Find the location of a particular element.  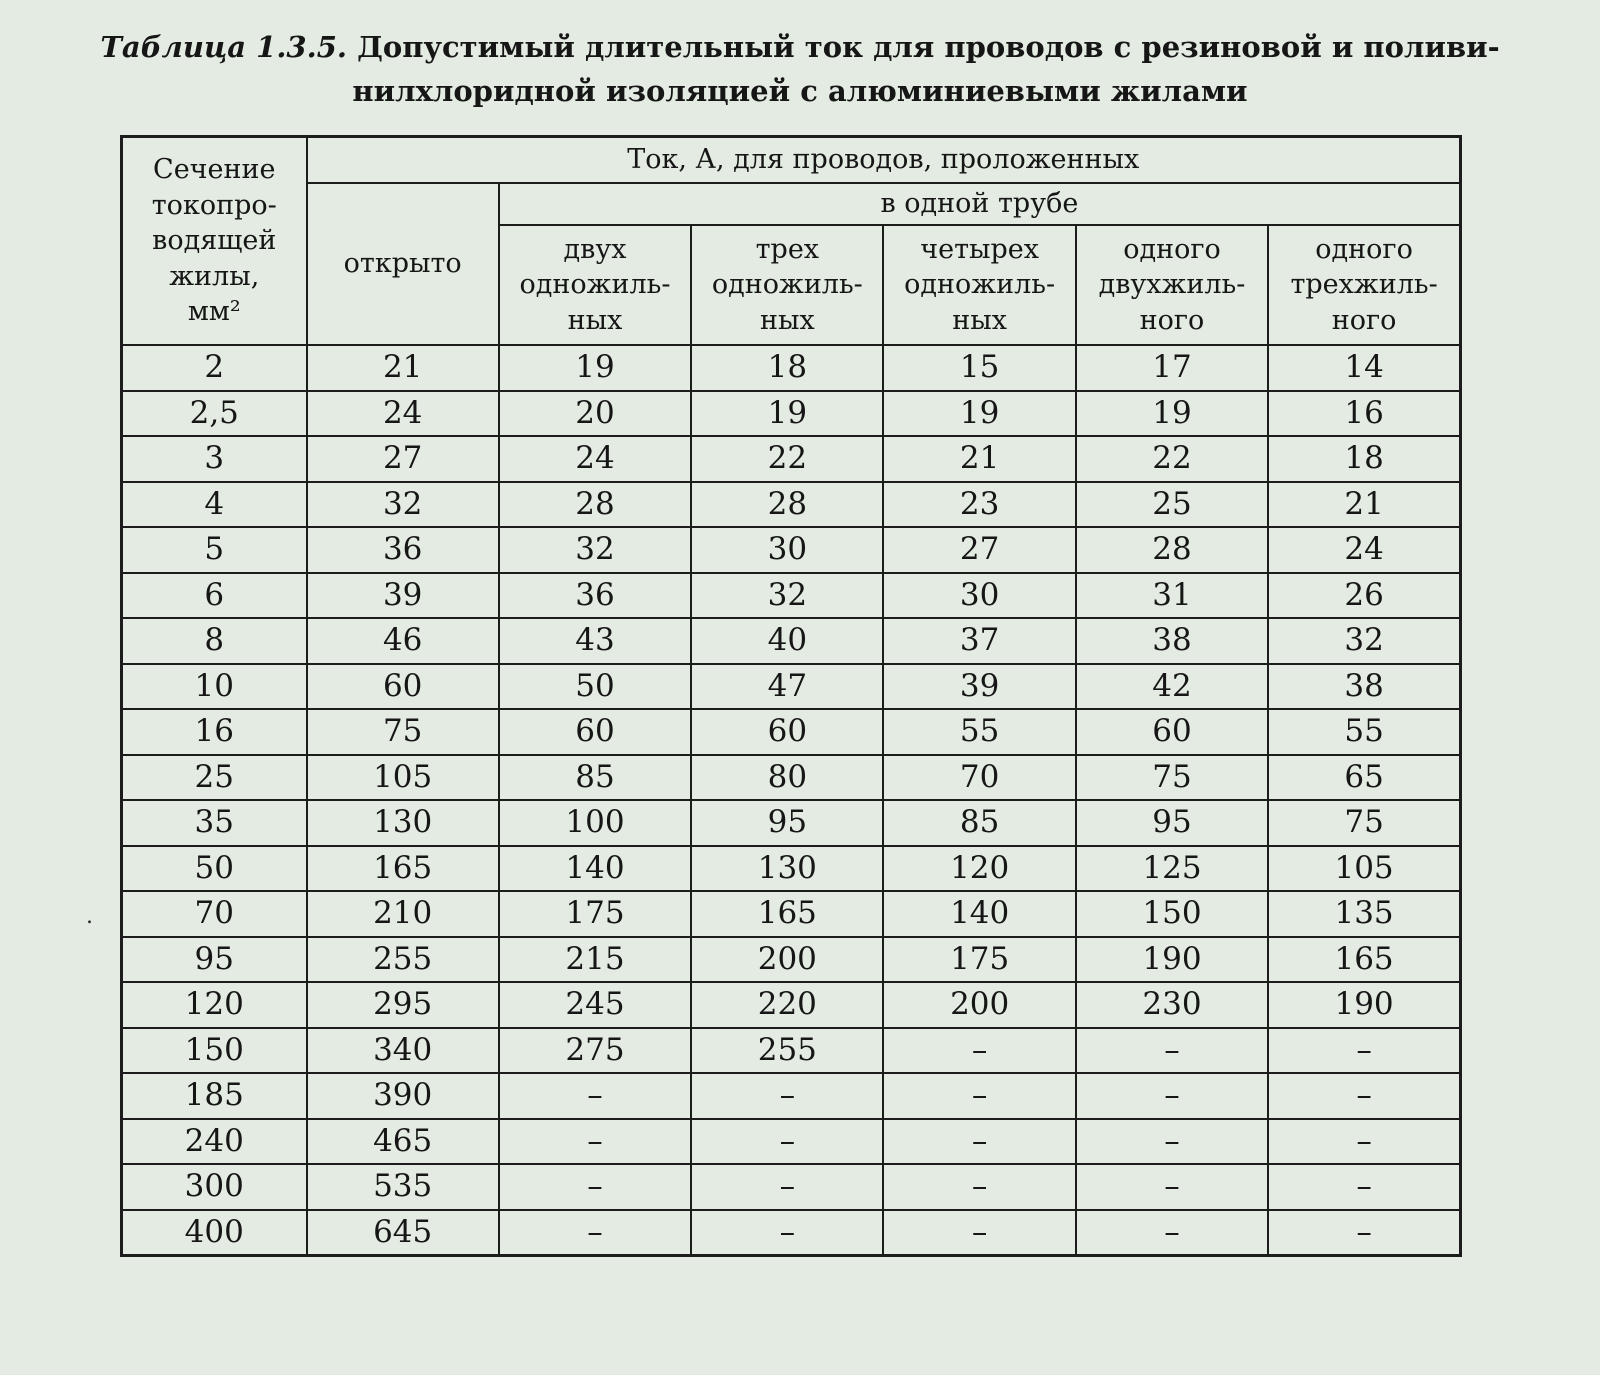

header-three-single-core: трех одножиль- ных is located at coordinates (787, 285).